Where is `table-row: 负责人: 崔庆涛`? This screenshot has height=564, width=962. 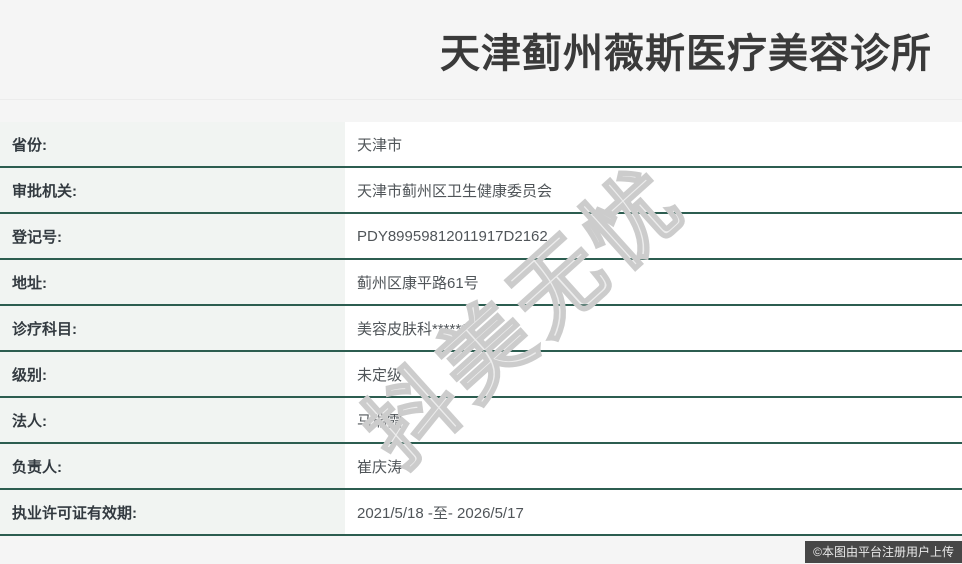
table-row: 负责人: 崔庆涛 is located at coordinates (481, 467).